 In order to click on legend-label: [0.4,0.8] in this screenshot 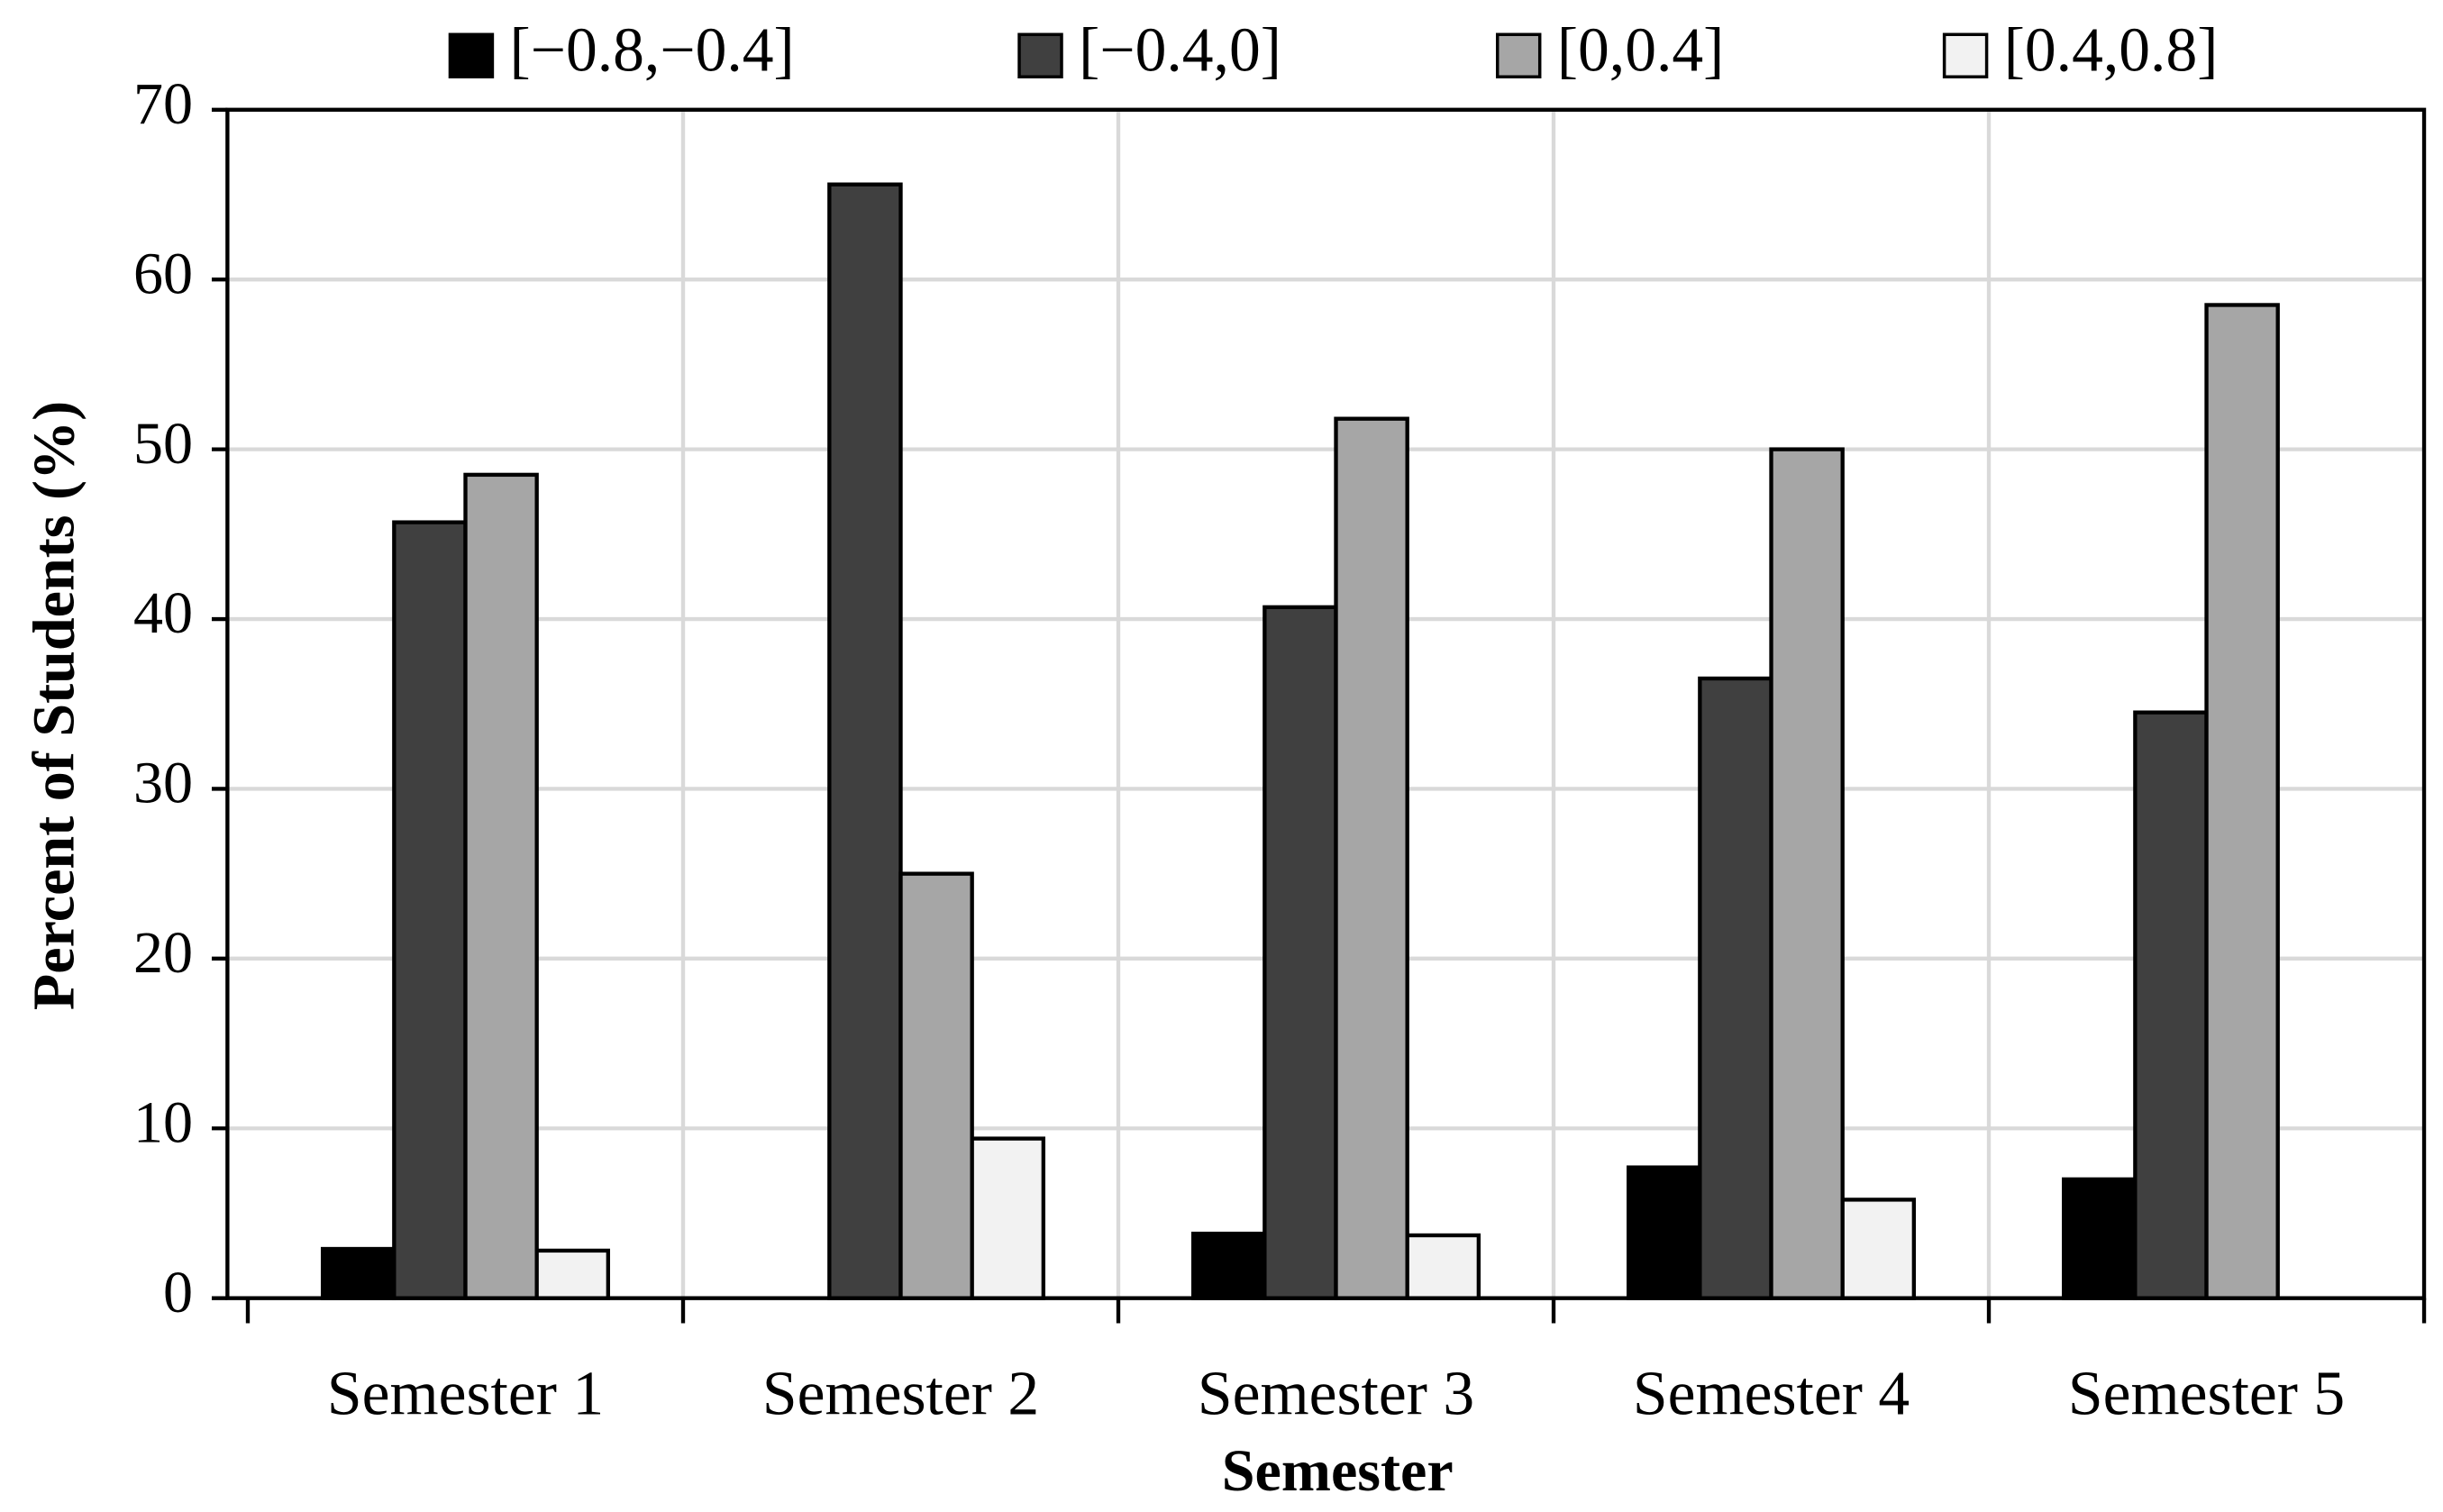, I will do `click(2111, 51)`.